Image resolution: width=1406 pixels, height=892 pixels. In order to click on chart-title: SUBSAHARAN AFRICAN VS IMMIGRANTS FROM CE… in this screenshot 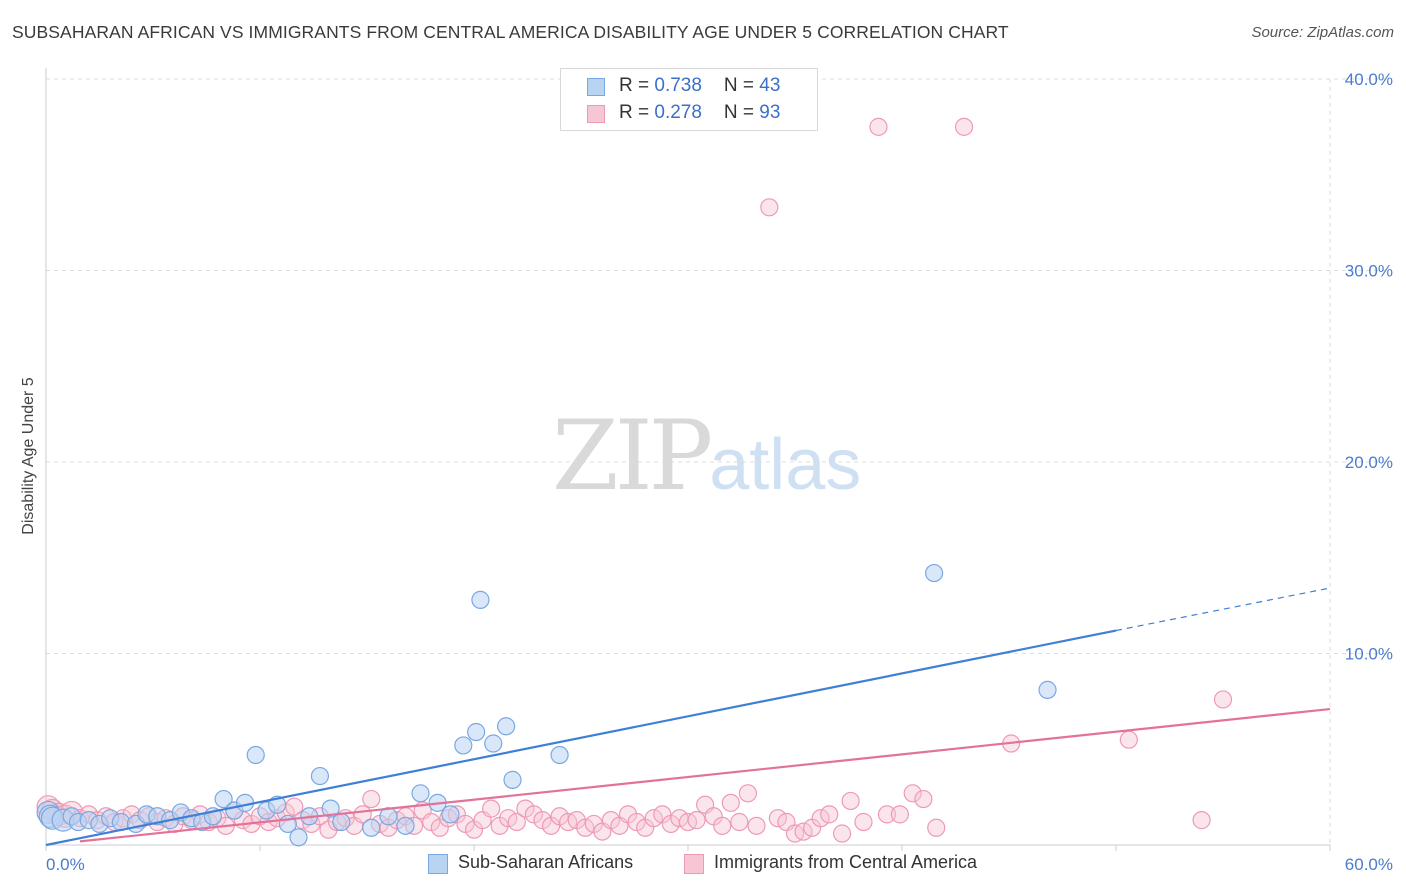, I will do `click(510, 32)`.